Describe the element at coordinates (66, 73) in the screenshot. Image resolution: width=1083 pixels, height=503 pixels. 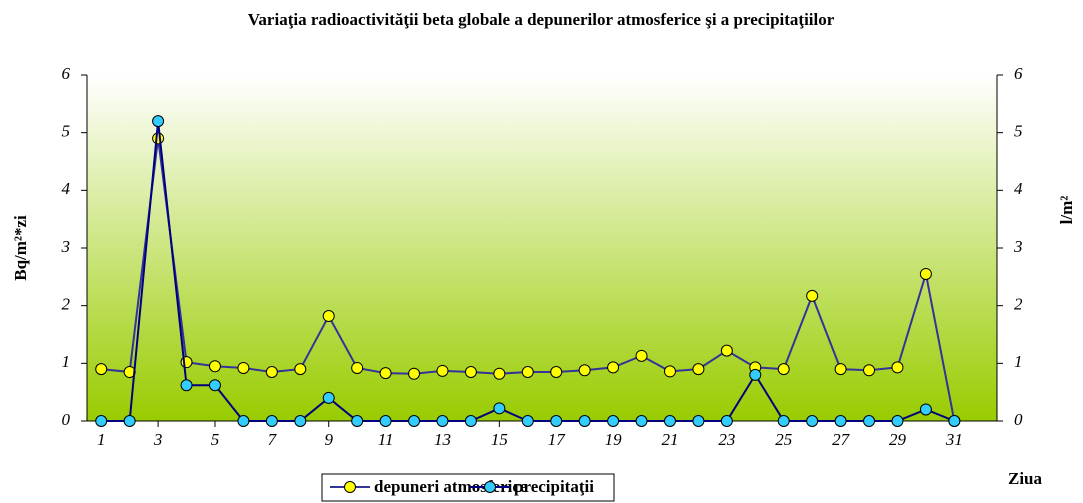
I see `y-tick-label: 6` at that location.